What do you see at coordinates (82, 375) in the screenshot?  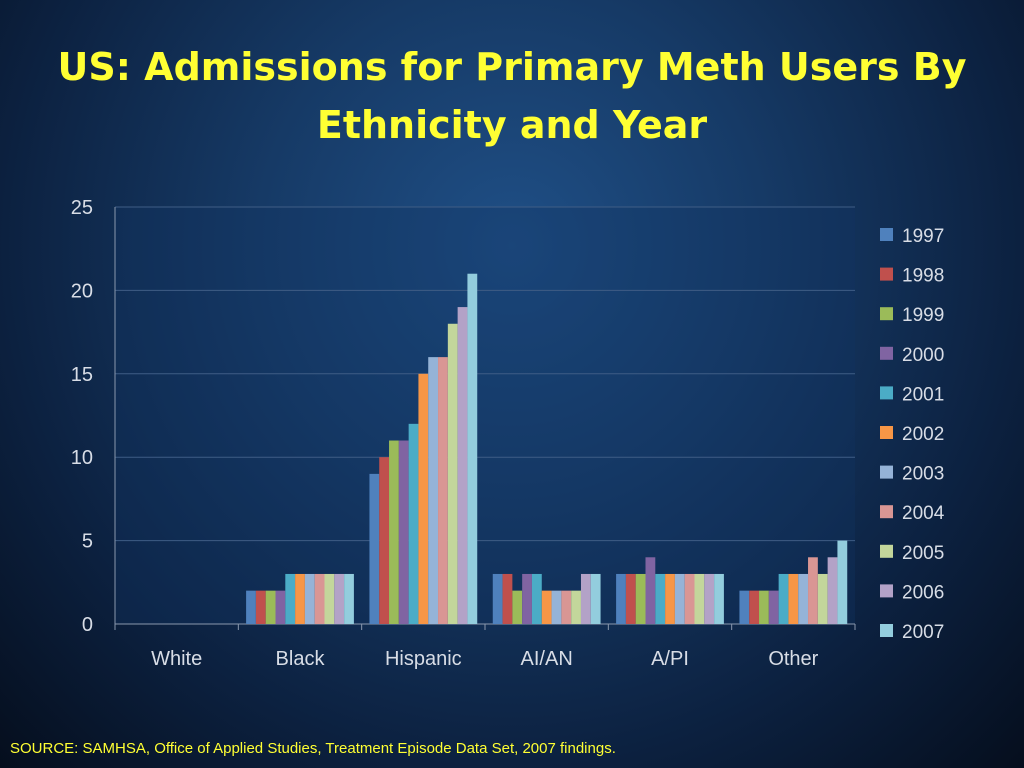 I see `y-tick-label: 15` at bounding box center [82, 375].